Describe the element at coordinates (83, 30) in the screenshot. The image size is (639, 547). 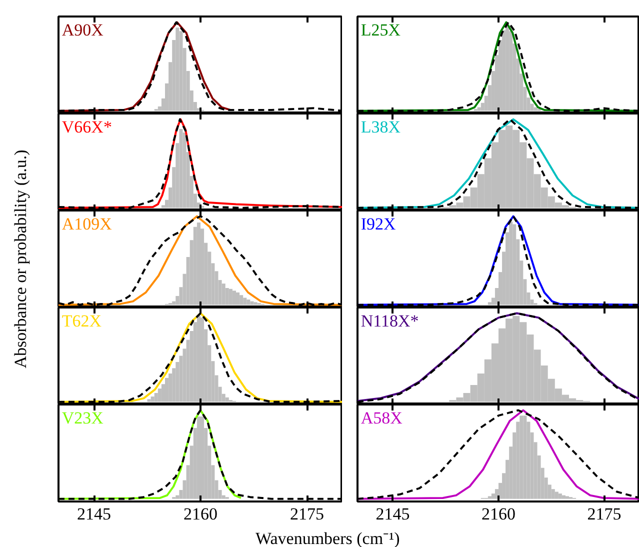
I see `chart-title: A90X` at that location.